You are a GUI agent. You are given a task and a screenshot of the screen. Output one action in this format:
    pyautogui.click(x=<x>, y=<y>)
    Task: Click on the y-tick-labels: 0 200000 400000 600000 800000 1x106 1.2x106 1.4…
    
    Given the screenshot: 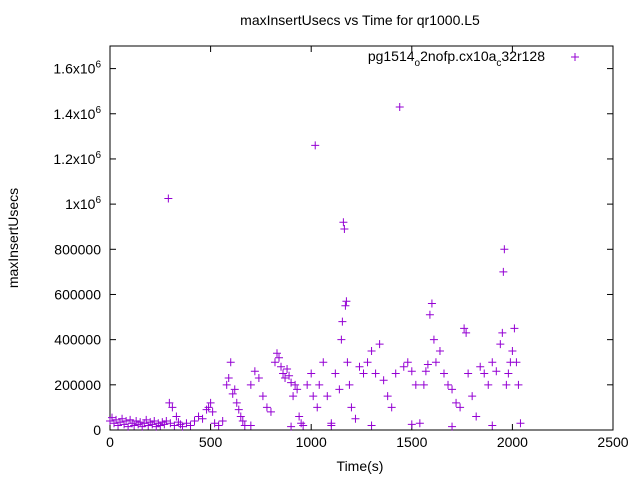 What is the action you would take?
    pyautogui.click(x=77, y=249)
    